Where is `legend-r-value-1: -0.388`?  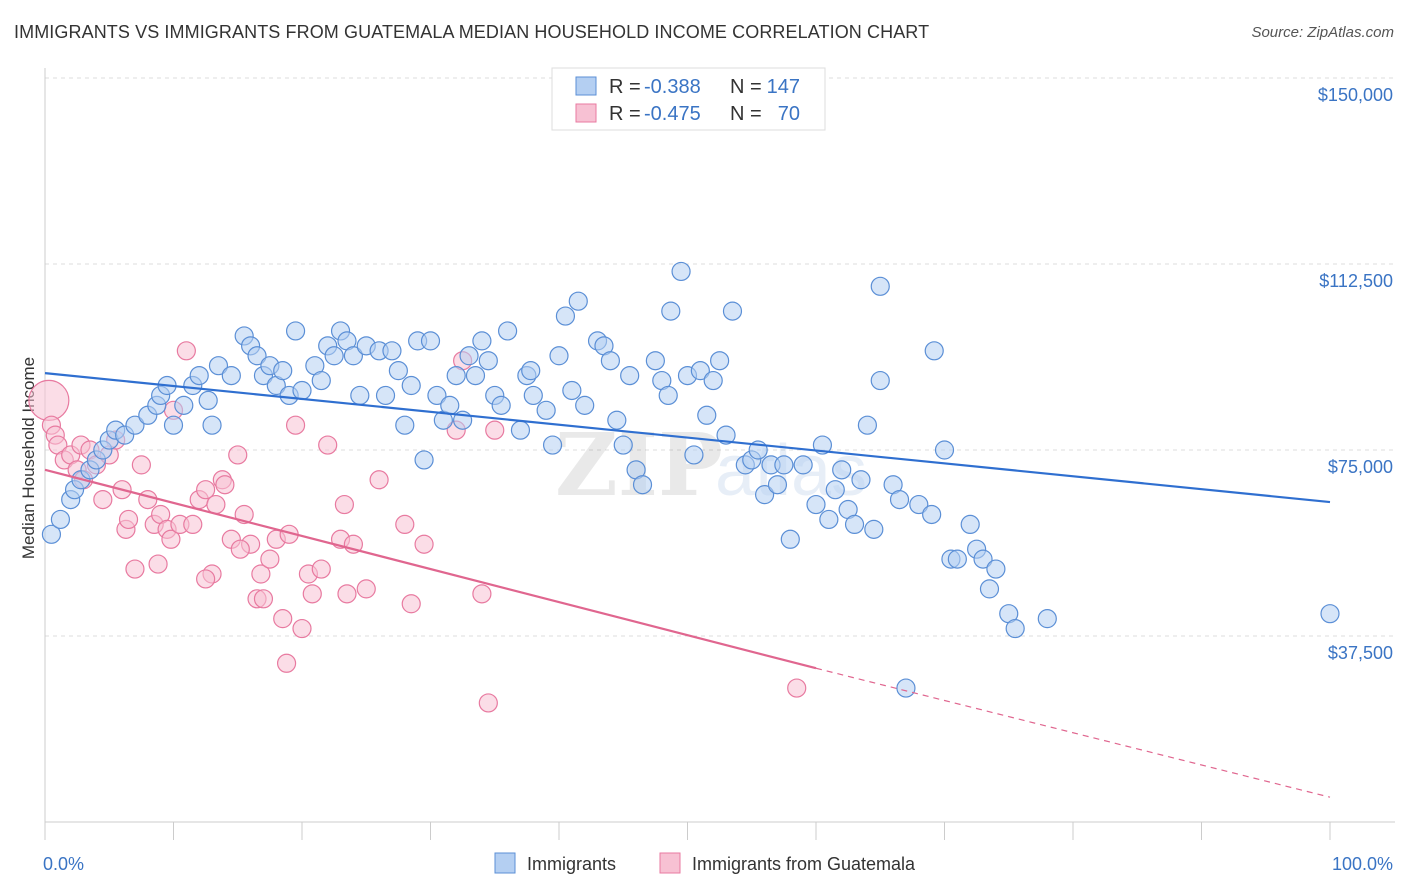
legend-r-value-1: -0.388 is located at coordinates (672, 87).